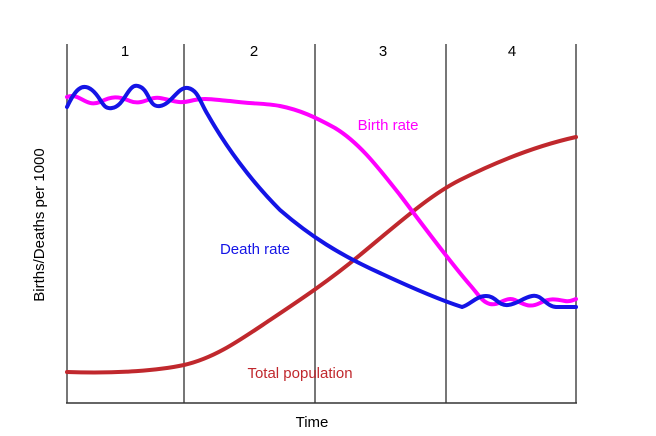  I want to click on stage-label: 4, so click(512, 51).